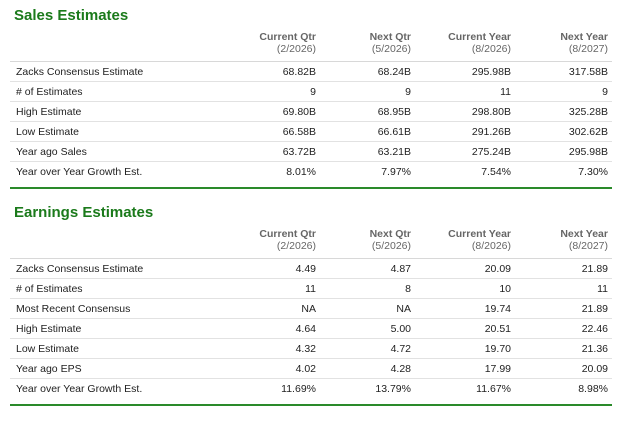 The image size is (620, 422). Describe the element at coordinates (280, 268) in the screenshot. I see `estimate-value: 4.49` at that location.